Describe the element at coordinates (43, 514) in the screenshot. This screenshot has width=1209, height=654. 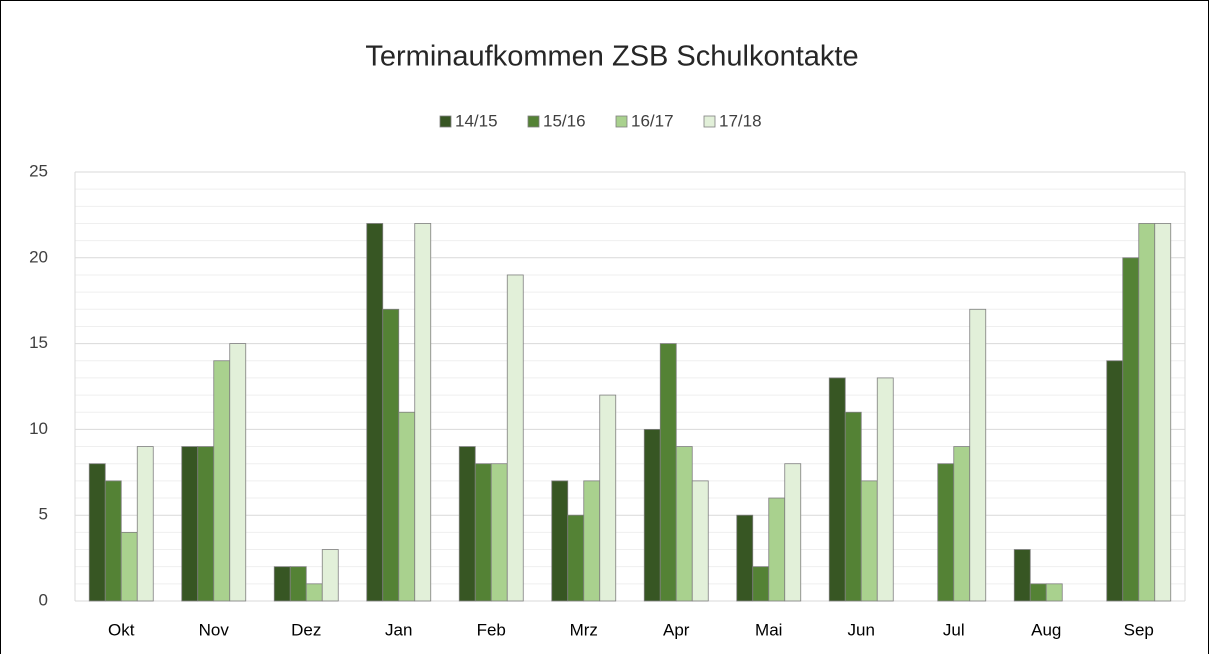
I see `y-tick-label: 5` at that location.